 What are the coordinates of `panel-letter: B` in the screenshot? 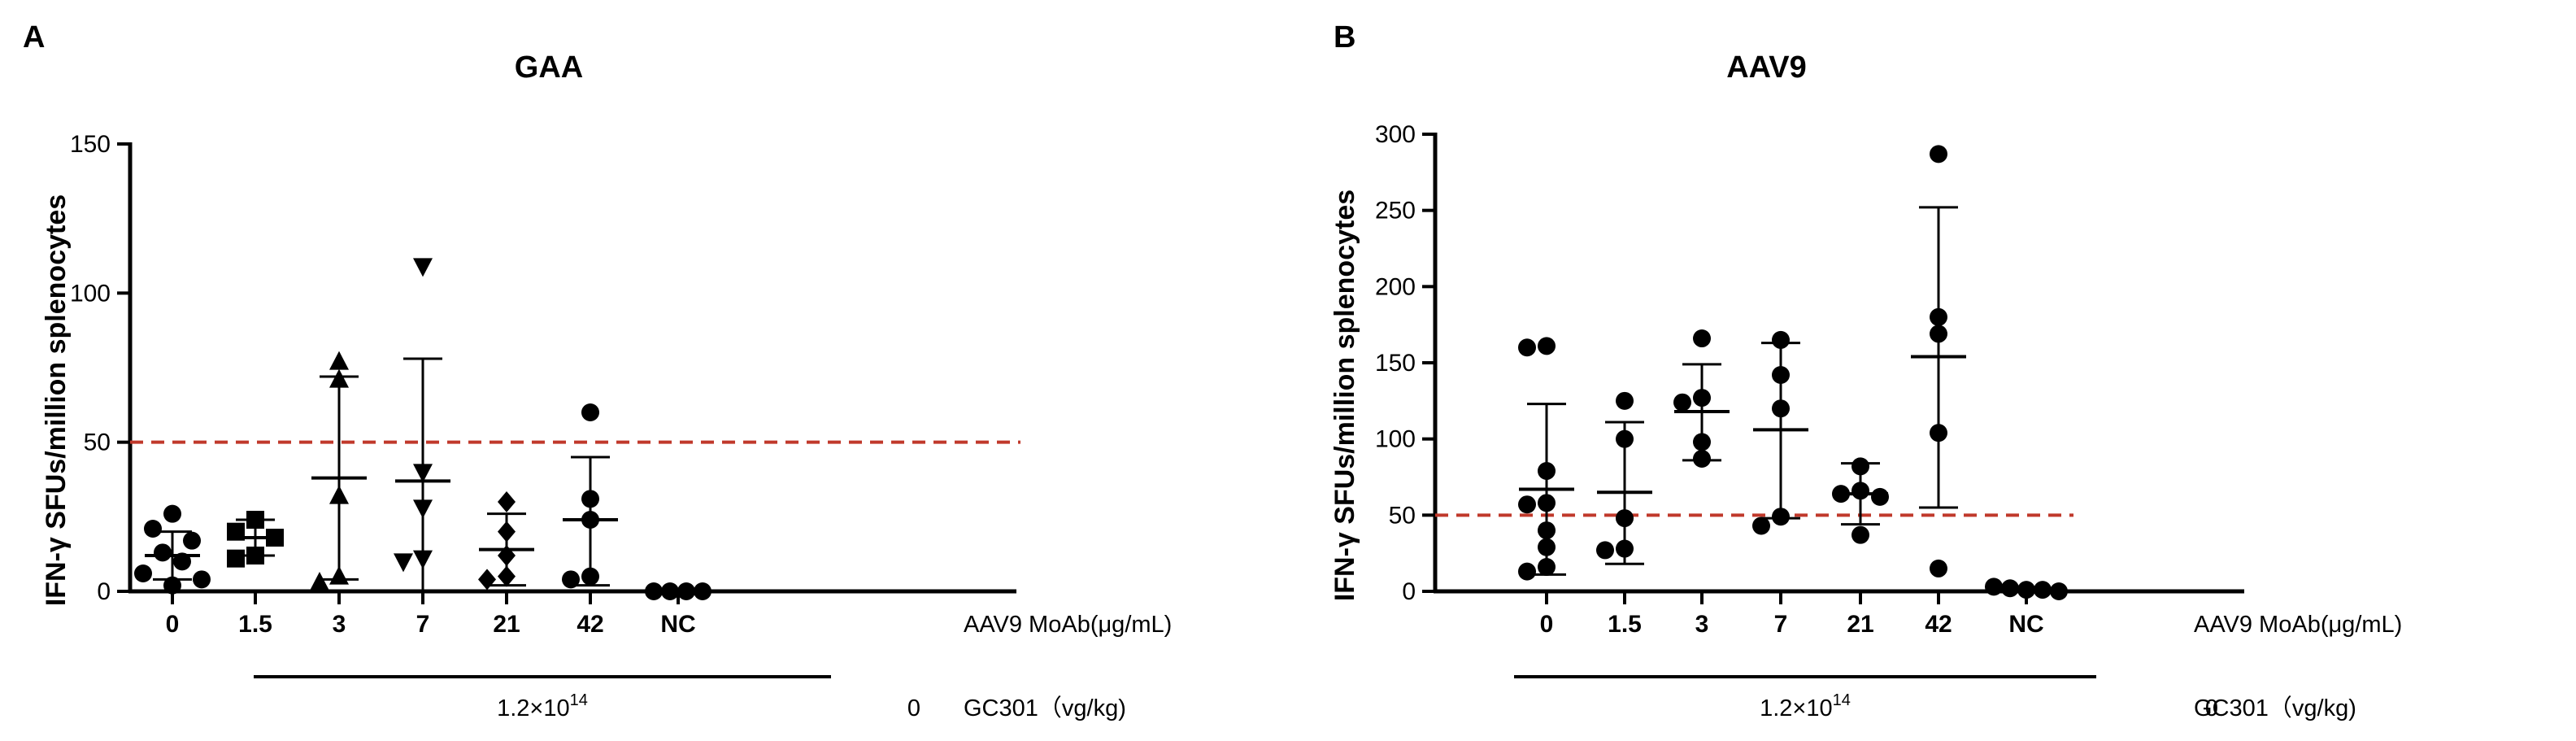 It's located at (1345, 37).